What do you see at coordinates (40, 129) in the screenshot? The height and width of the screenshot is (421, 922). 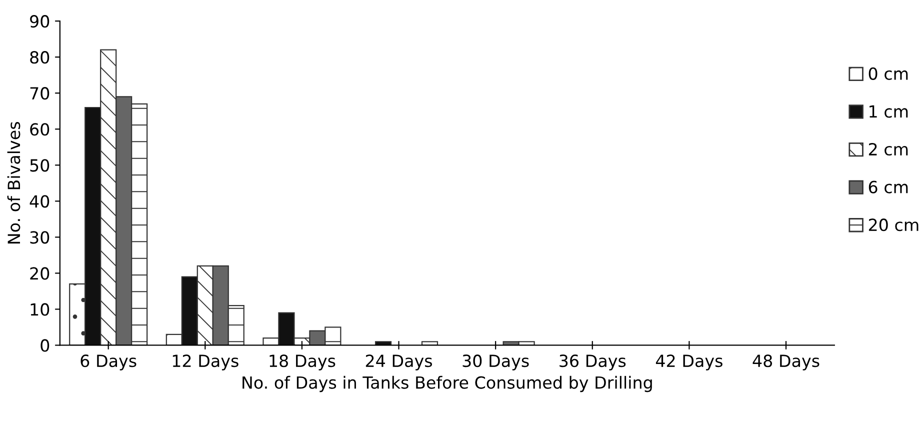 I see `y-tick-label: 60` at bounding box center [40, 129].